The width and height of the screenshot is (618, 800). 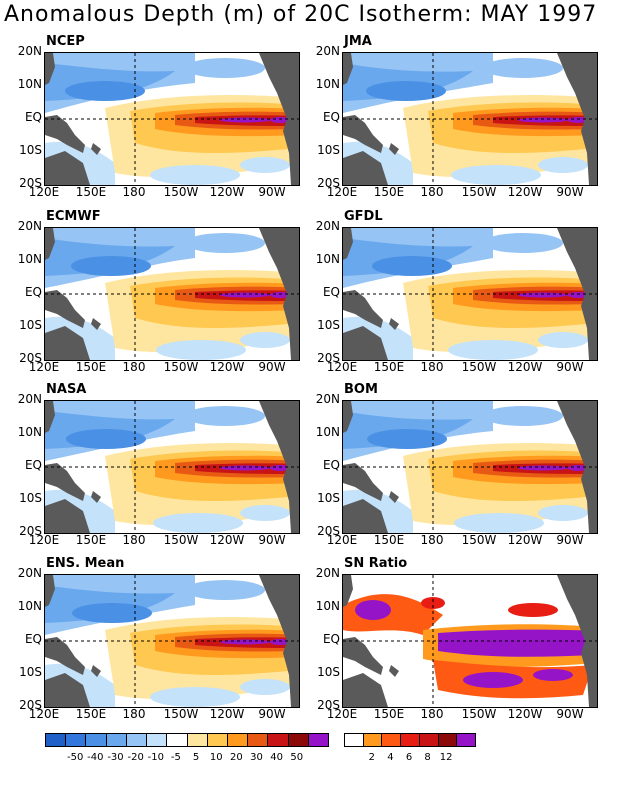 I want to click on panel-title: NCEP, so click(x=65, y=41).